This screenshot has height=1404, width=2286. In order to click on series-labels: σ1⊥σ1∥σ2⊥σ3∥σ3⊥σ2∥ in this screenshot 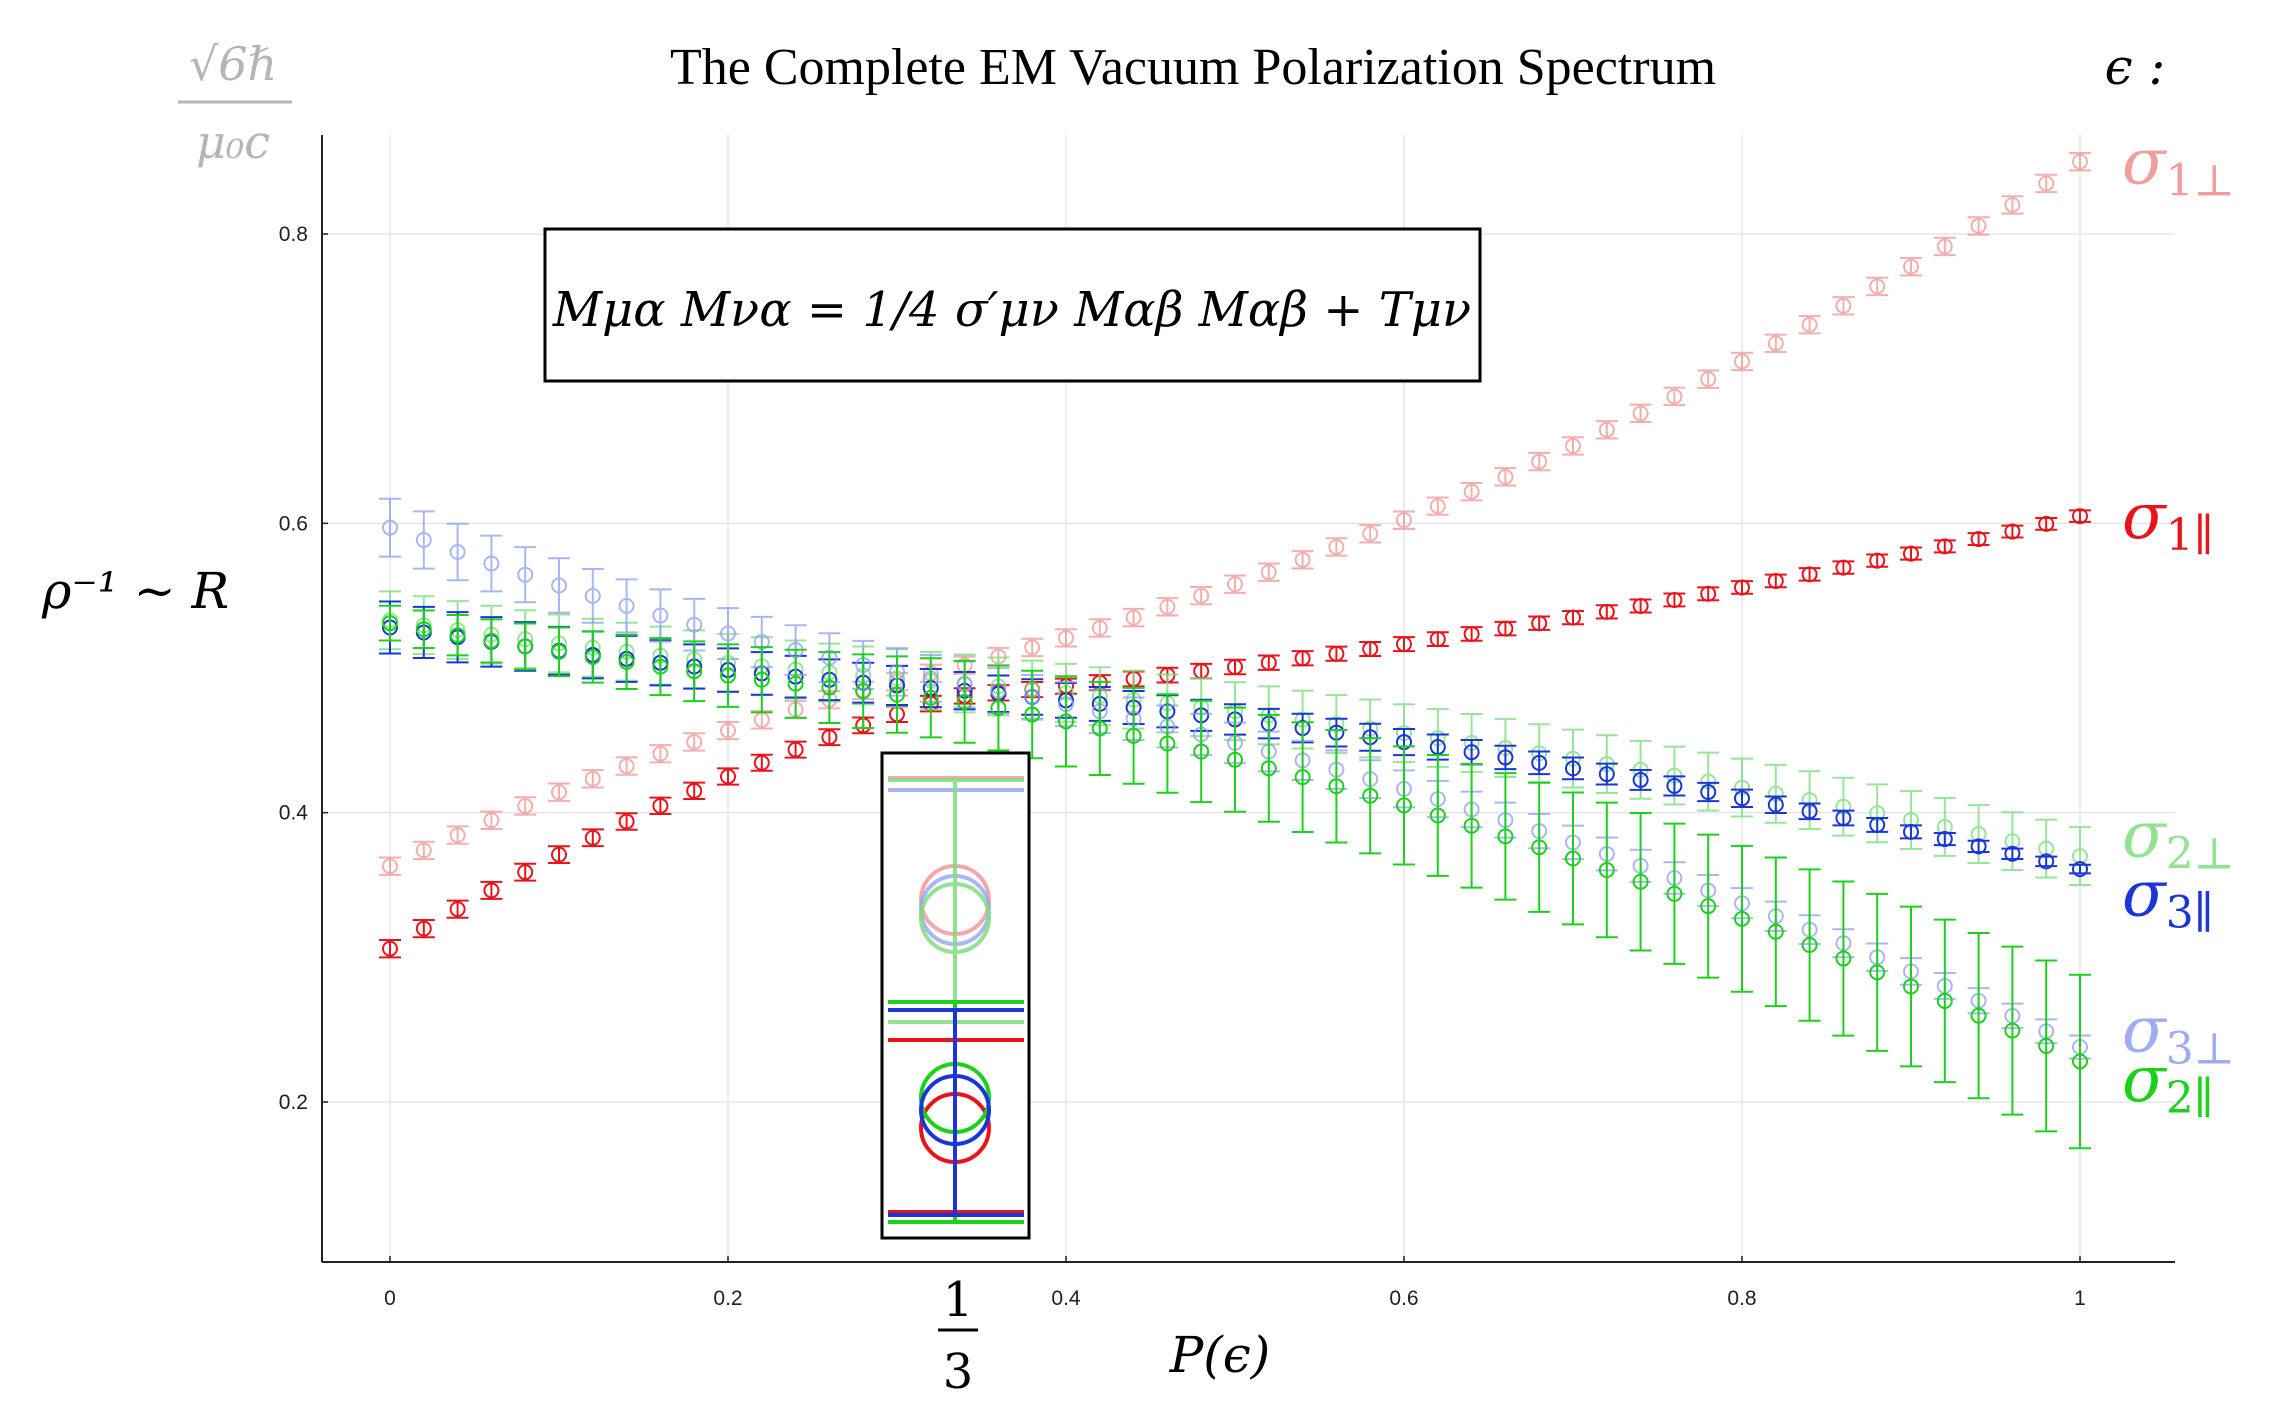, I will do `click(2178, 625)`.